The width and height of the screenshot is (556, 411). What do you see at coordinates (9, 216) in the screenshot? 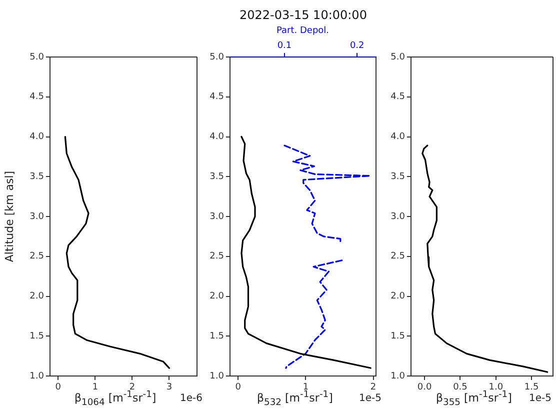
I see `y-axis-title: Altitude [km asl]` at bounding box center [9, 216].